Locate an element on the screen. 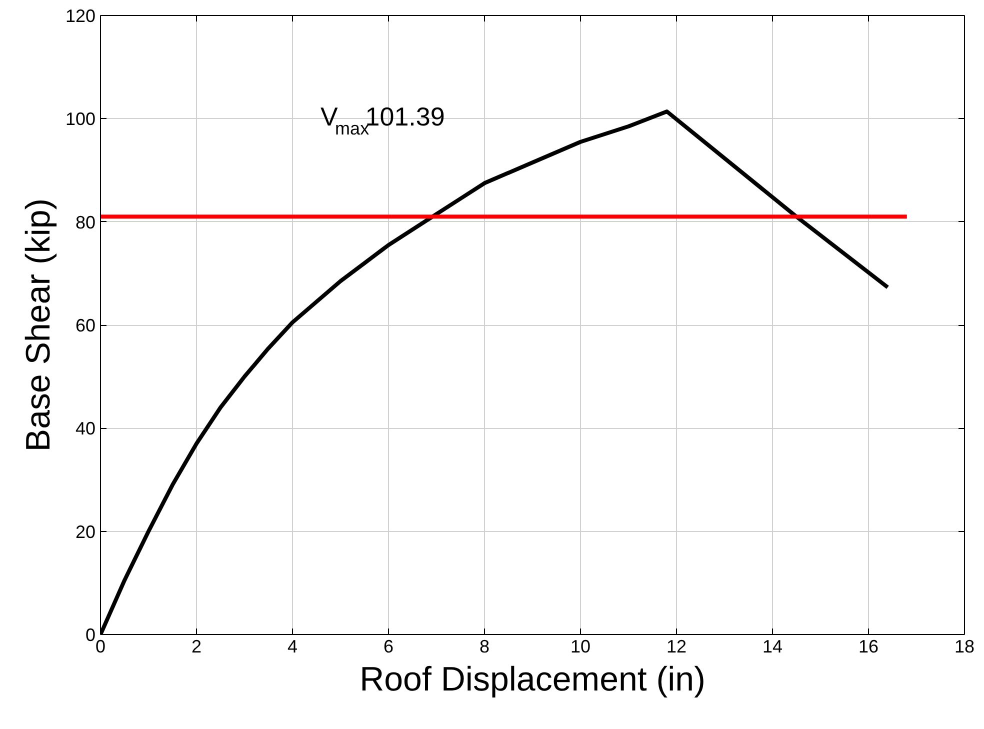 This screenshot has width=984, height=729. x-tick-label: 6 is located at coordinates (388, 646).